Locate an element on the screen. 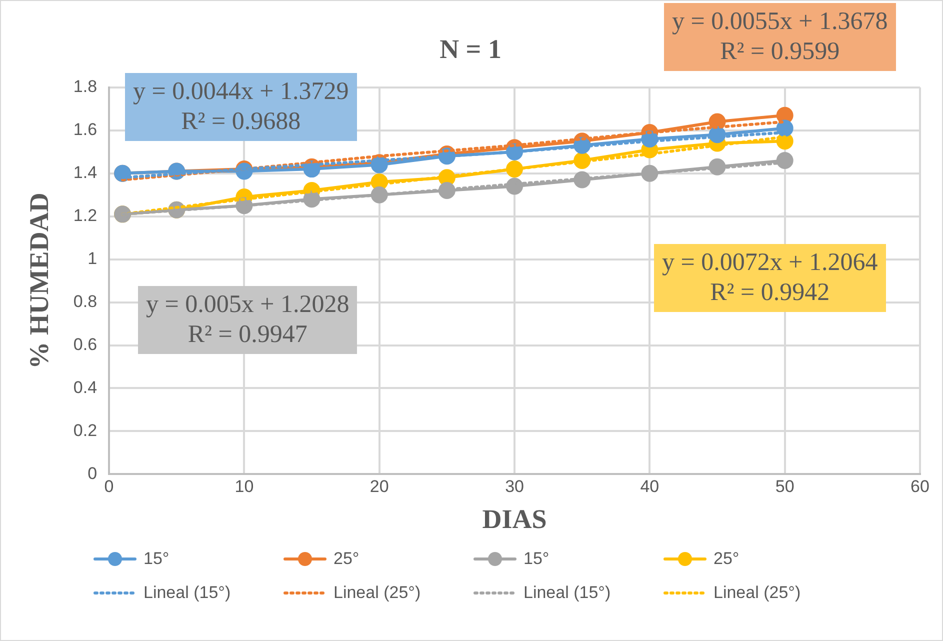  chart-title: N = 1 is located at coordinates (471, 49).